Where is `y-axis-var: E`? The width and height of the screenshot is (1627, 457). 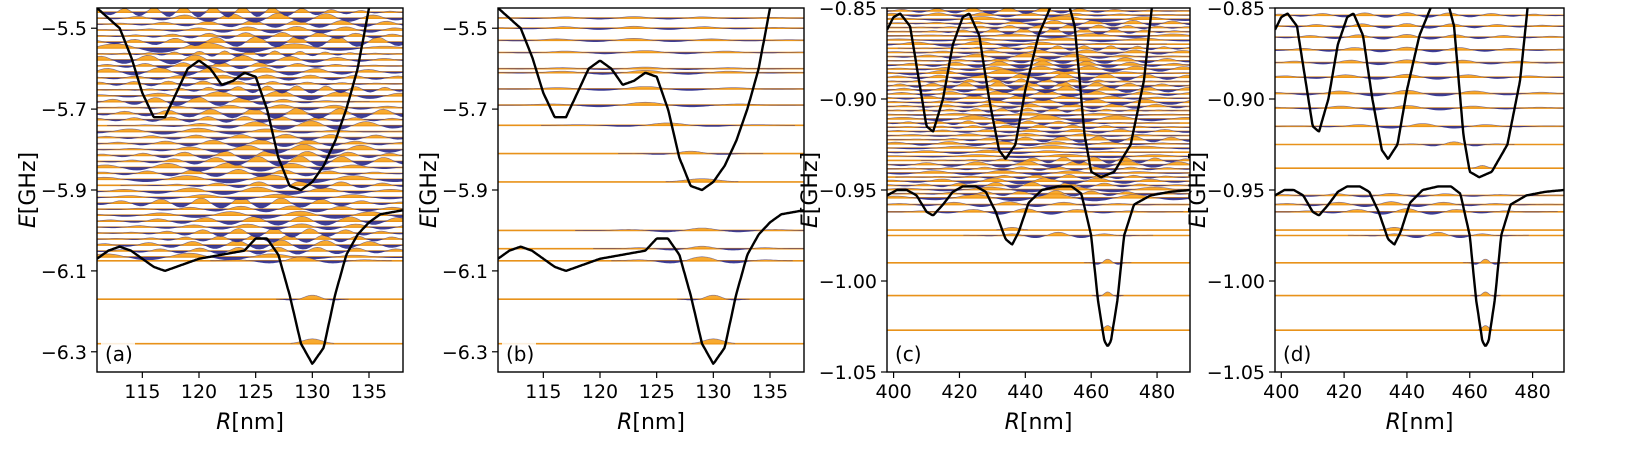
y-axis-var: E is located at coordinates (810, 221).